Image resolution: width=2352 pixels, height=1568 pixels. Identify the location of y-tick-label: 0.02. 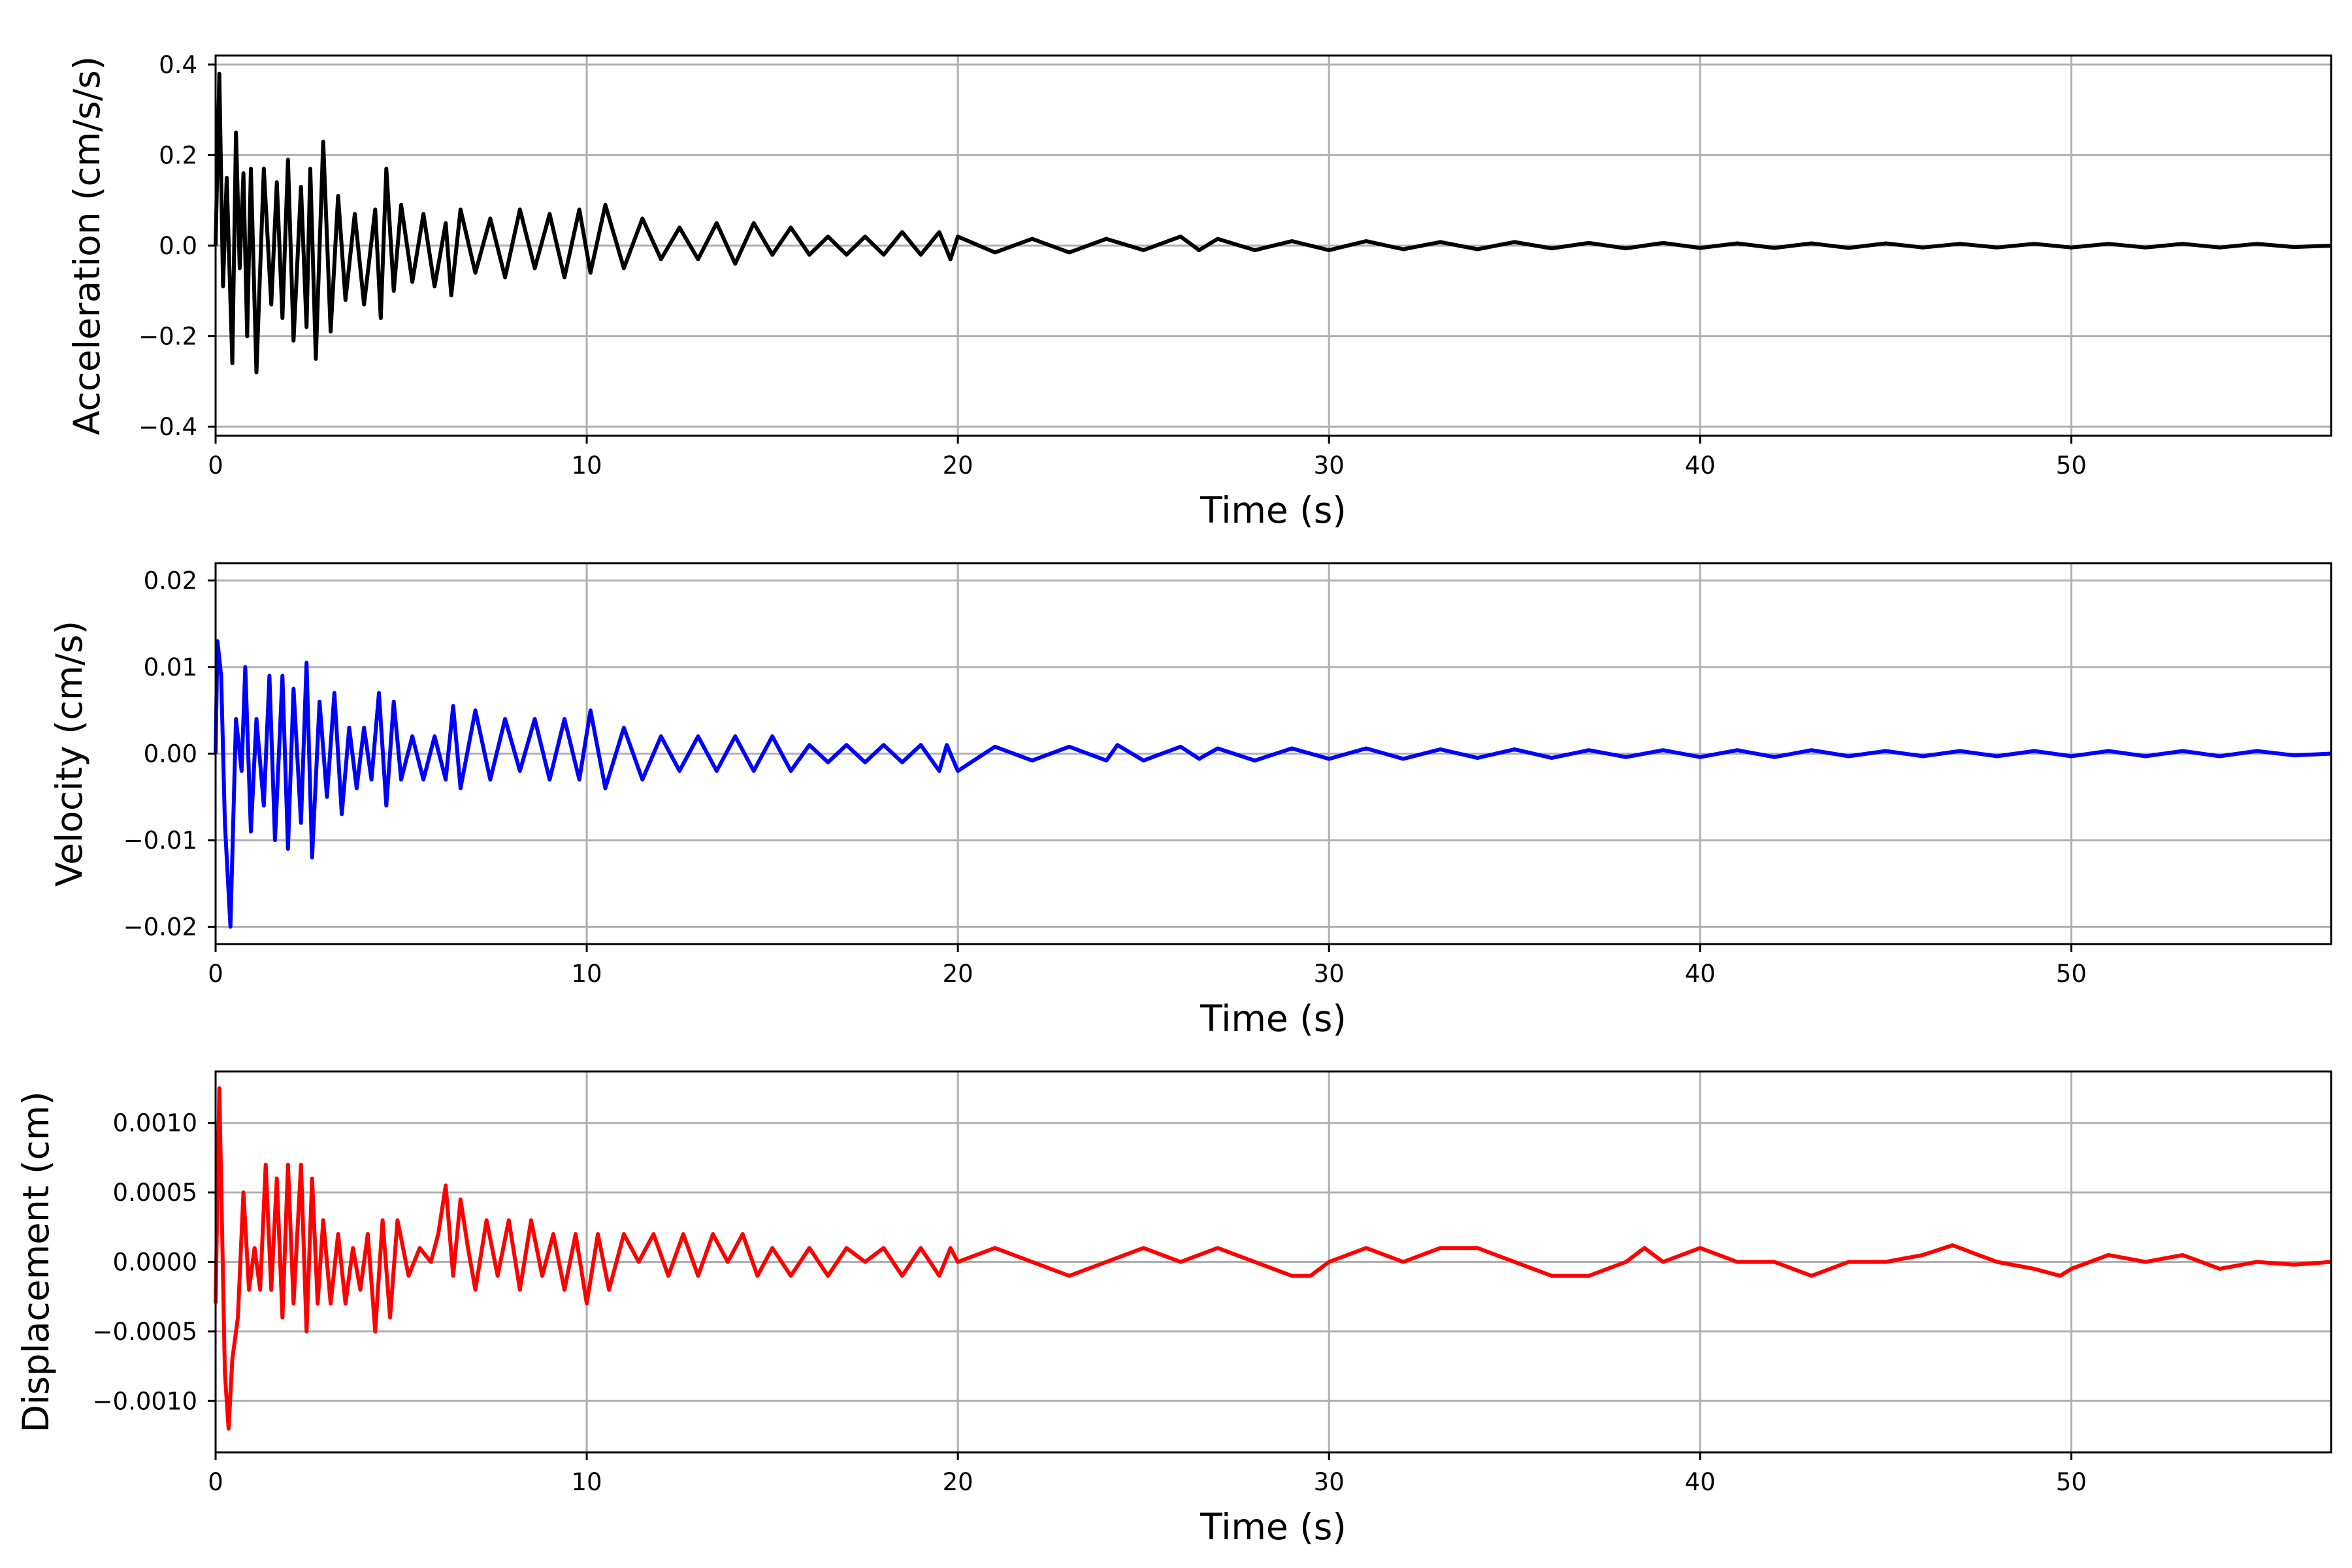
(170, 581).